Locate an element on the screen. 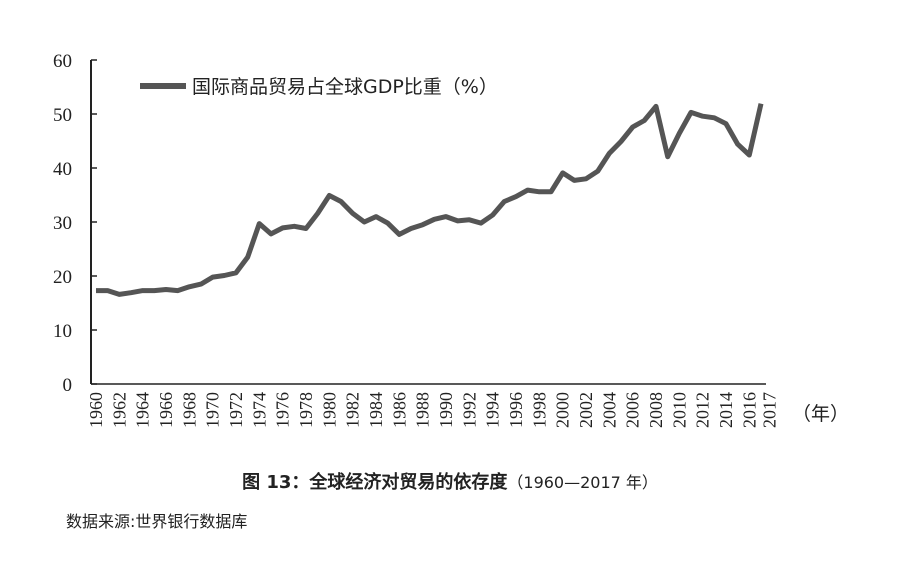 This screenshot has width=900, height=571. y-tick-label: 10 is located at coordinates (62, 331).